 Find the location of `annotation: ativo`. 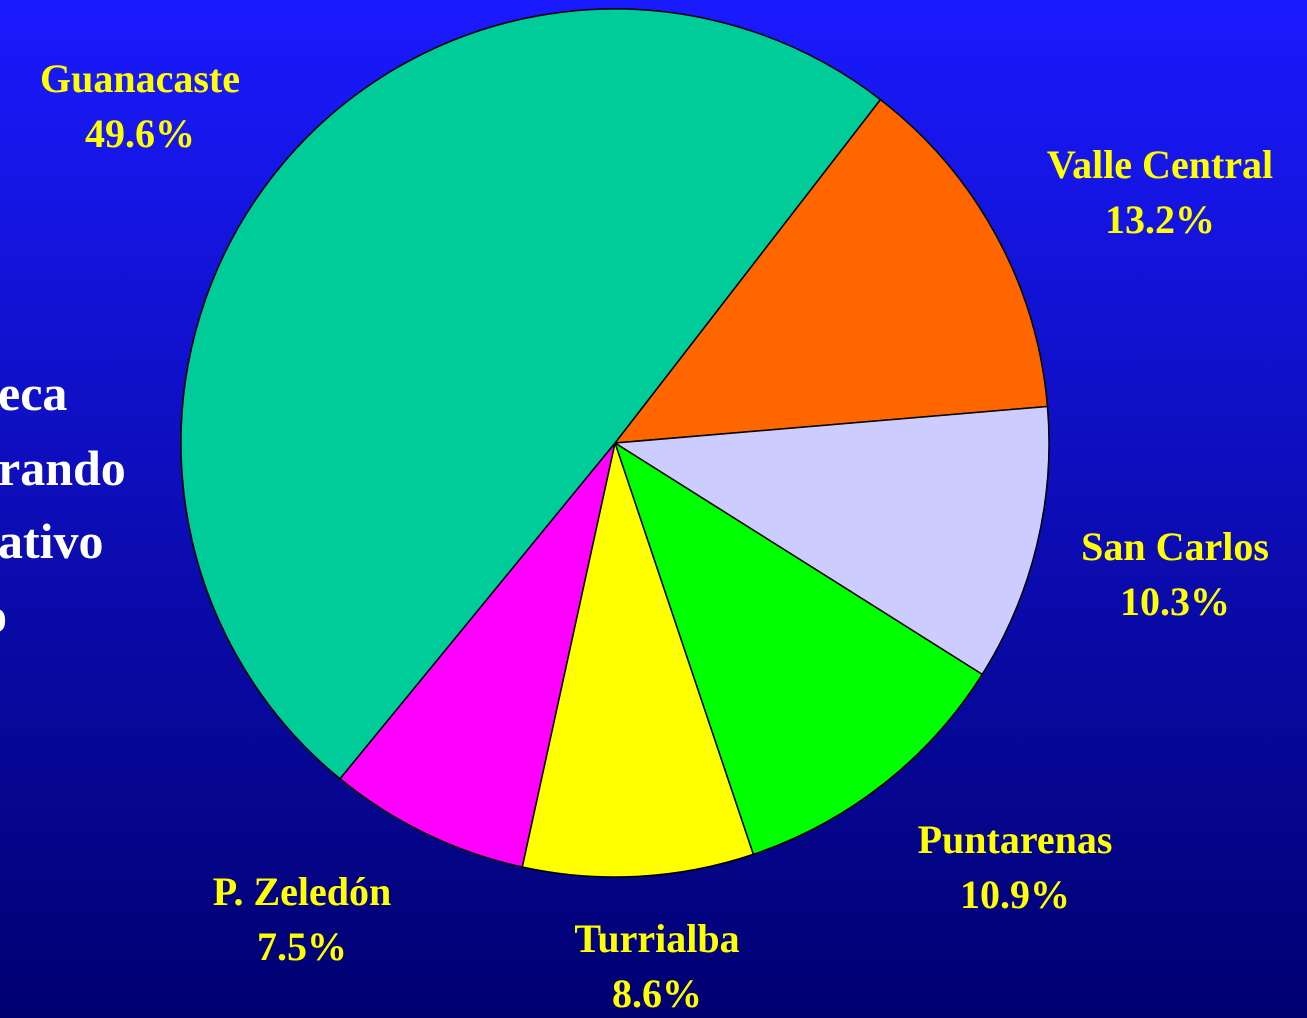

annotation: ativo is located at coordinates (52, 541).